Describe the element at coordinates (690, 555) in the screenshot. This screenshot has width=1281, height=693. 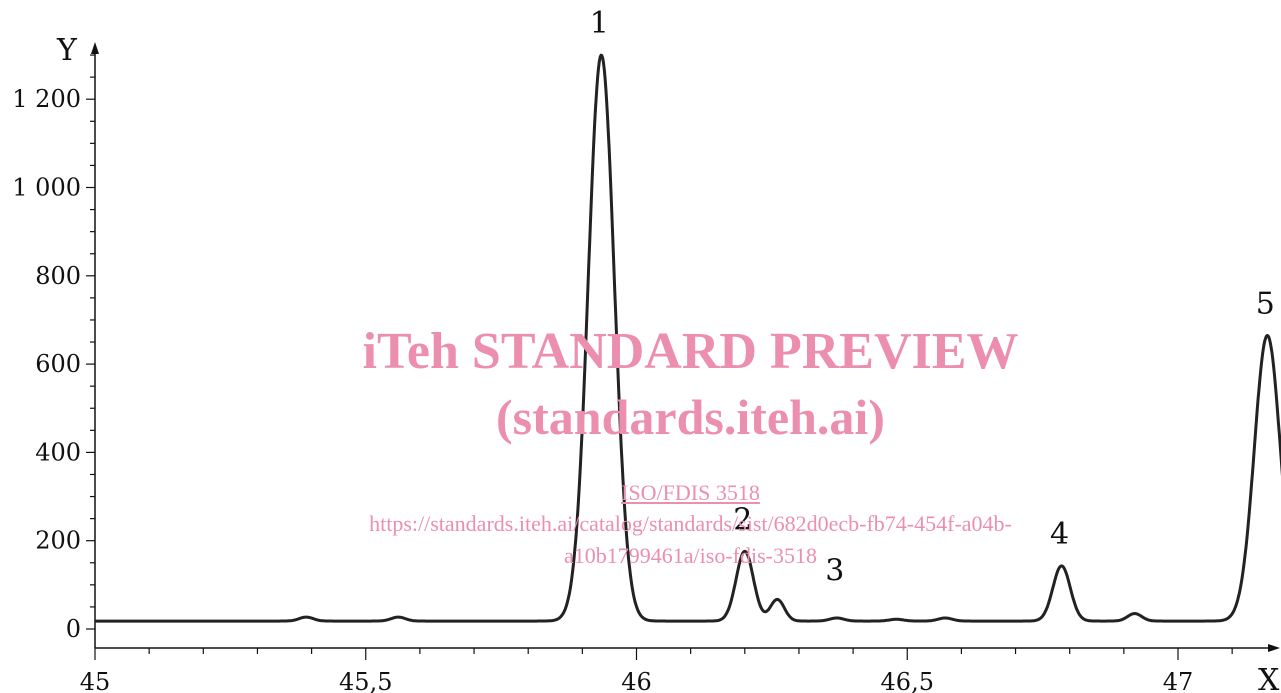
I see `watermark-url-line2: a10b1799461a/iso-fdis-3518` at that location.